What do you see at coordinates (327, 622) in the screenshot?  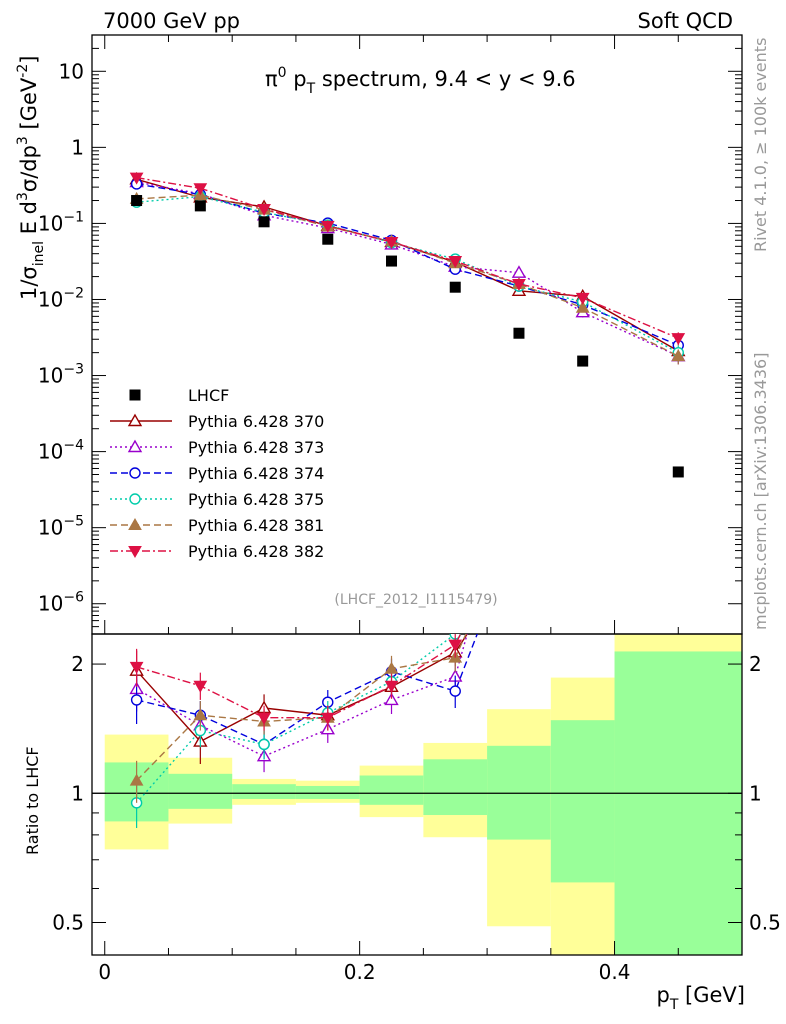 I see `ratio-series` at bounding box center [327, 622].